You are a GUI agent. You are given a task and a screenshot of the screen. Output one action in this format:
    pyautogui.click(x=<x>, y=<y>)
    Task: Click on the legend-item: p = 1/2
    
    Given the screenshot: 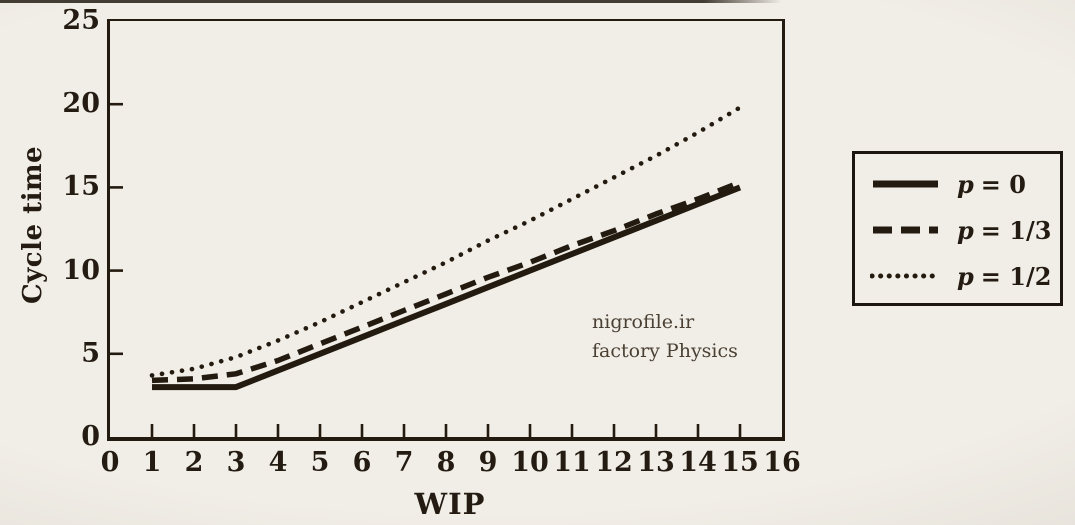 What is the action you would take?
    pyautogui.click(x=957, y=276)
    